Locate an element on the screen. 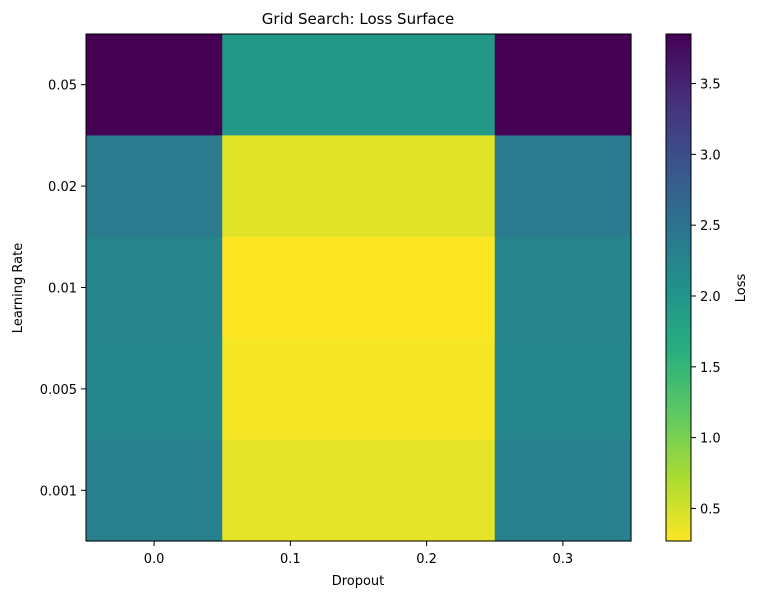 This screenshot has width=758, height=600. colorbar-tick-label: 1.0 is located at coordinates (710, 439).